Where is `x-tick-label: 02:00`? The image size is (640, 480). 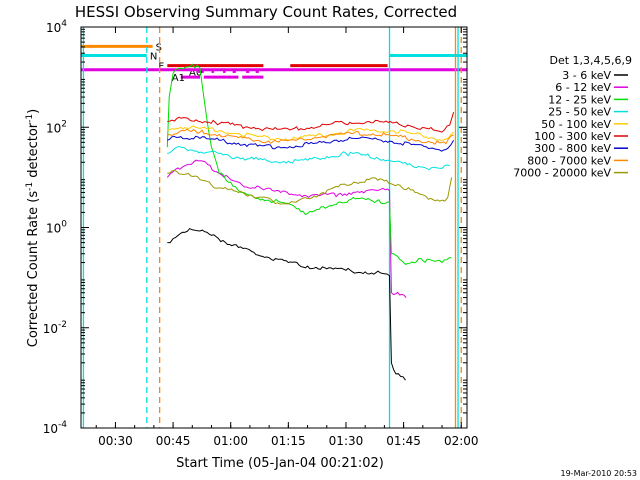 x-tick-label: 02:00 is located at coordinates (461, 441).